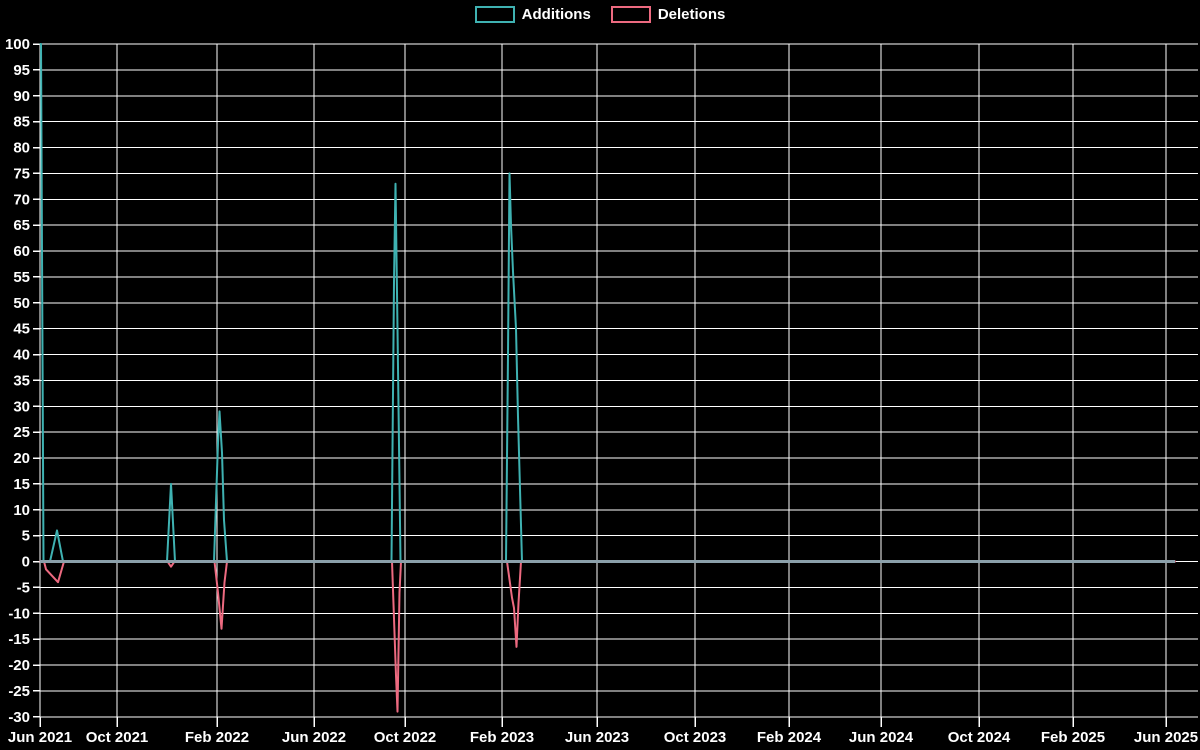 Image resolution: width=1200 pixels, height=750 pixels. What do you see at coordinates (117, 737) in the screenshot?
I see `x-tick-label: Oct 2021` at bounding box center [117, 737].